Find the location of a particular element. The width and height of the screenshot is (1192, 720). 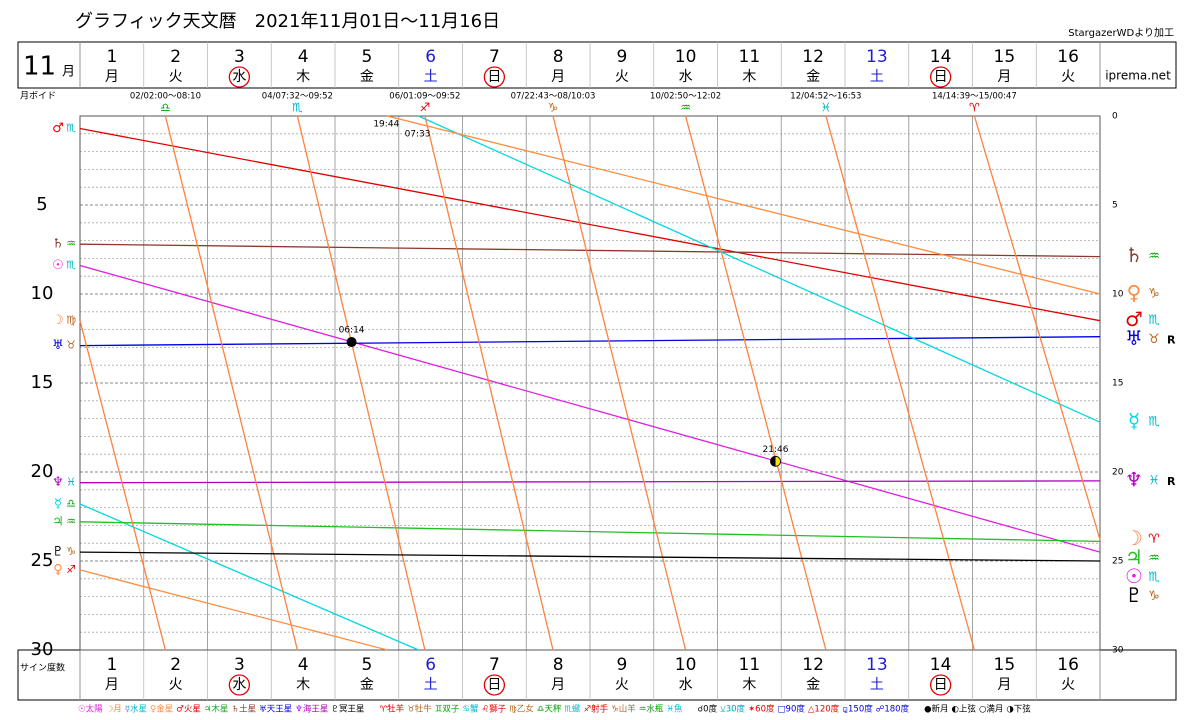

month-unit: 月 is located at coordinates (68, 72).